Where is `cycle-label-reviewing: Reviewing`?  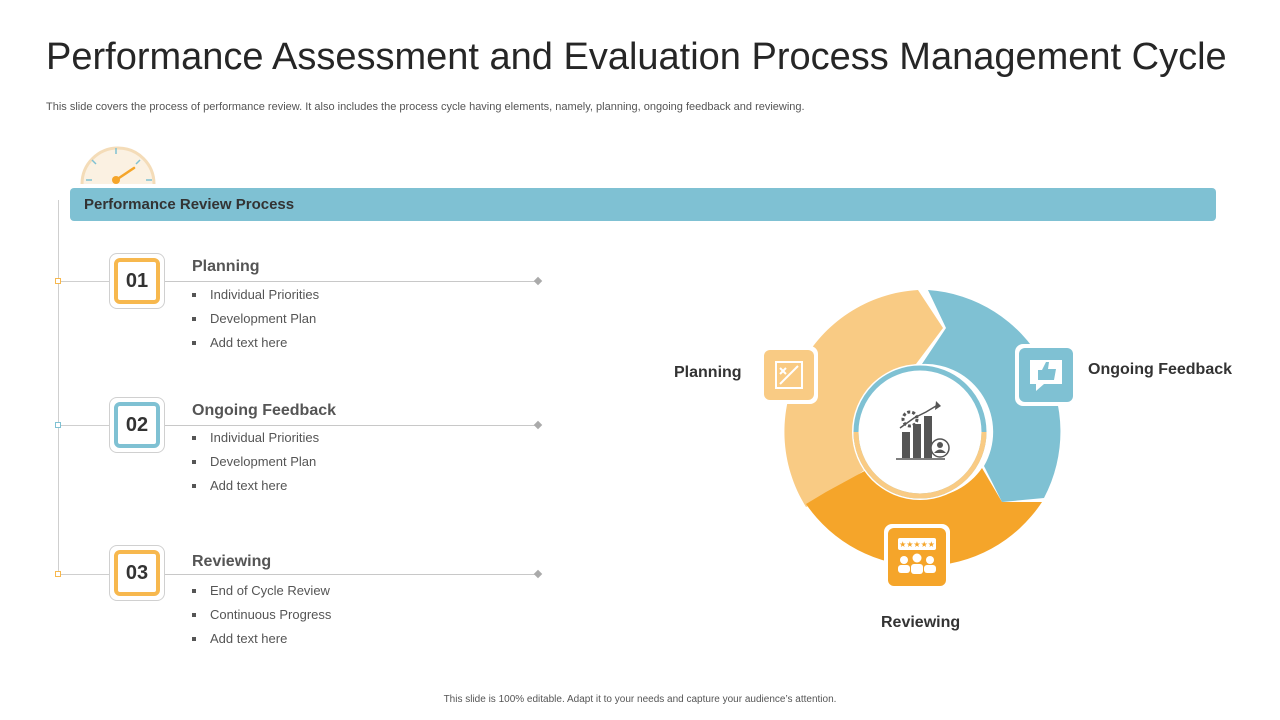 cycle-label-reviewing: Reviewing is located at coordinates (921, 622).